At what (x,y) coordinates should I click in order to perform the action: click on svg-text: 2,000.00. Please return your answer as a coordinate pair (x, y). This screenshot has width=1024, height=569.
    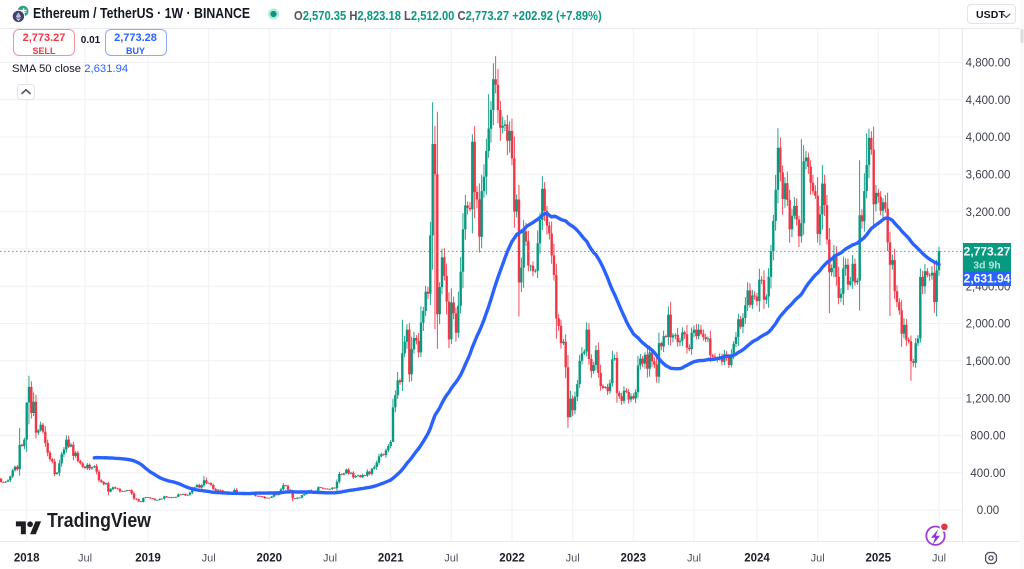
    Looking at the image, I should click on (988, 325).